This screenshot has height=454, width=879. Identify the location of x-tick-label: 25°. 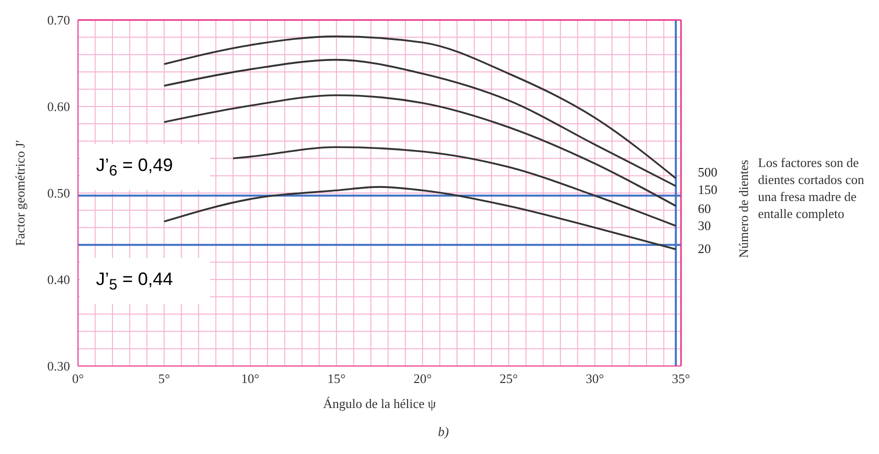
(509, 378).